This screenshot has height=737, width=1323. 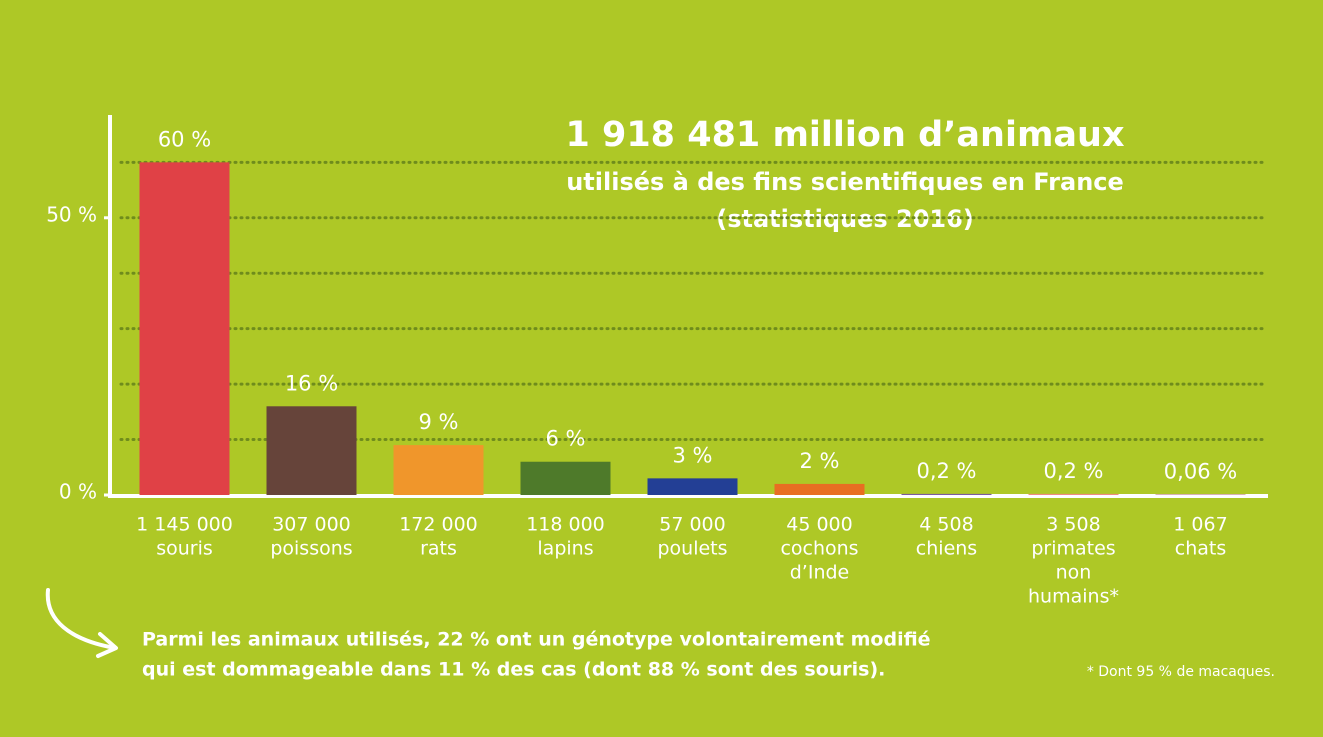 I want to click on value-label: 2 %, so click(x=820, y=461).